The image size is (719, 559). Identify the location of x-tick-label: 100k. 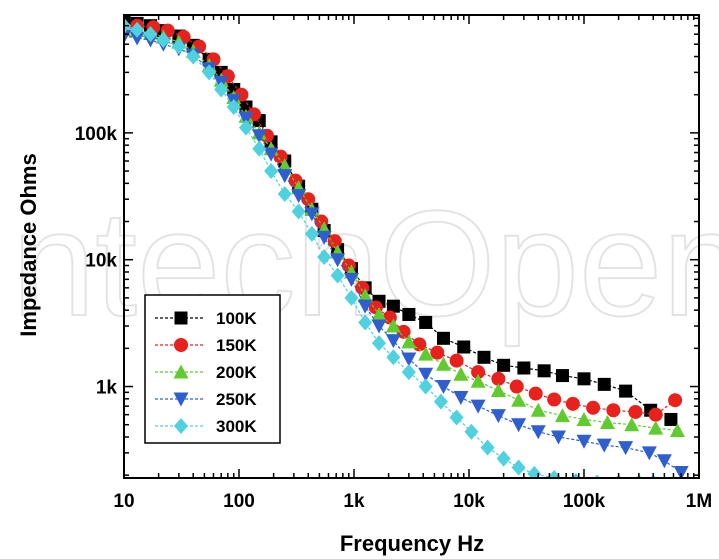
(584, 501).